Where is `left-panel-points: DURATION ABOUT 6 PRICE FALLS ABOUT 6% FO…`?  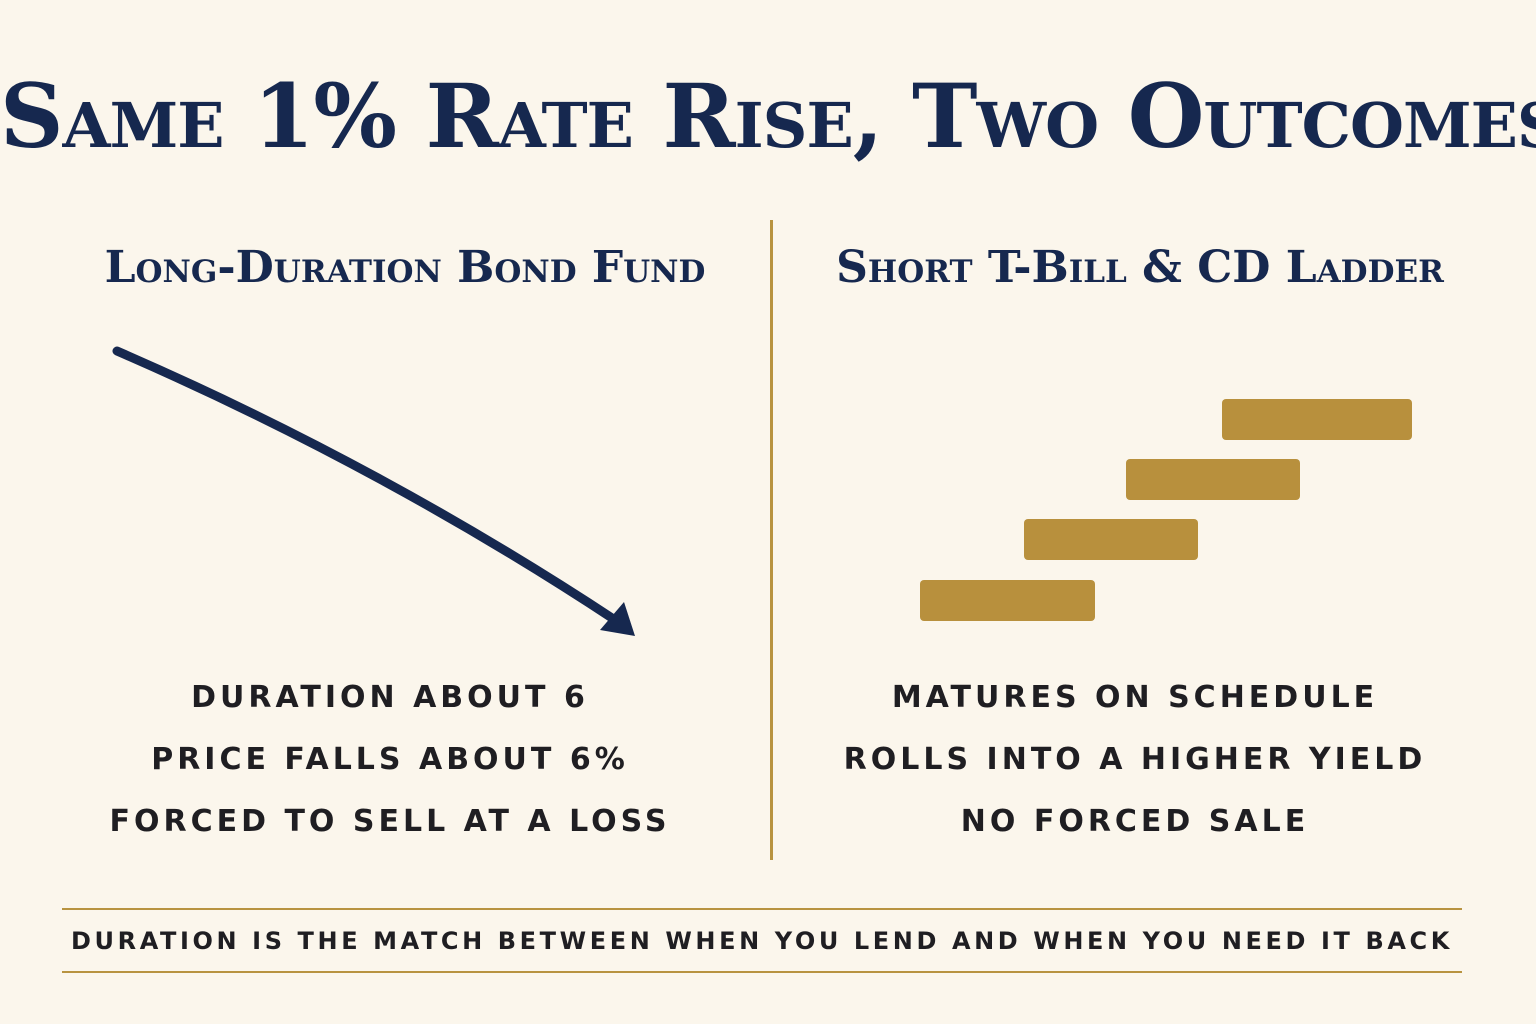 left-panel-points: DURATION ABOUT 6 PRICE FALLS ABOUT 6% FO… is located at coordinates (390, 769).